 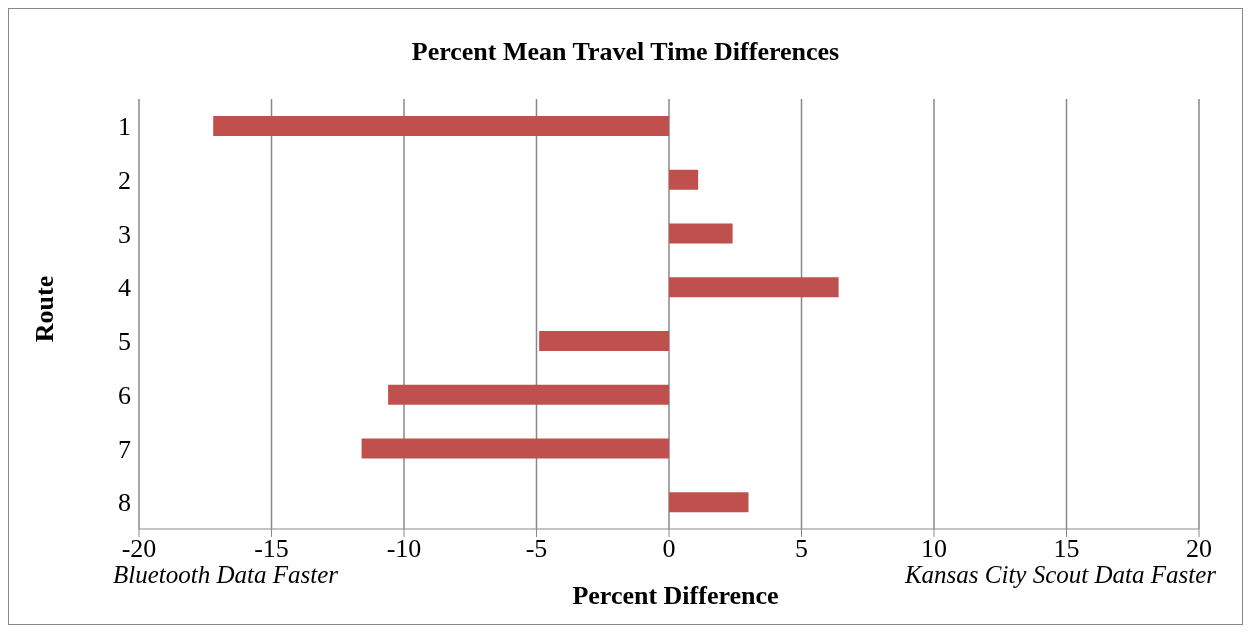 I want to click on y-tick-label: 1, so click(x=124, y=127).